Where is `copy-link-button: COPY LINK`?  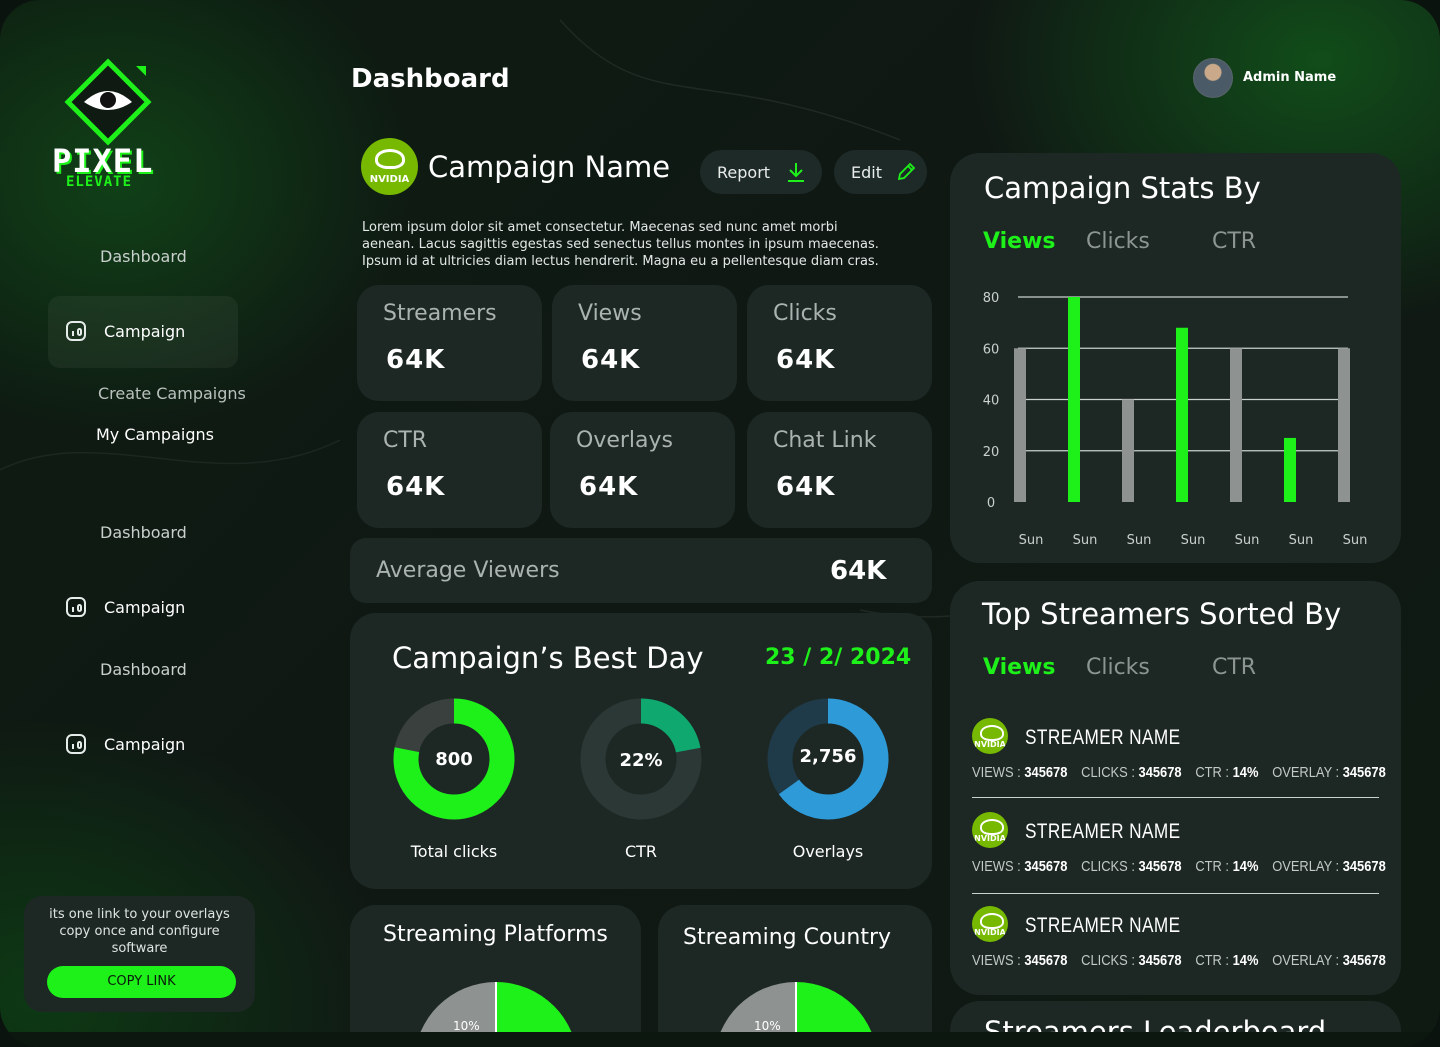 copy-link-button: COPY LINK is located at coordinates (141, 982).